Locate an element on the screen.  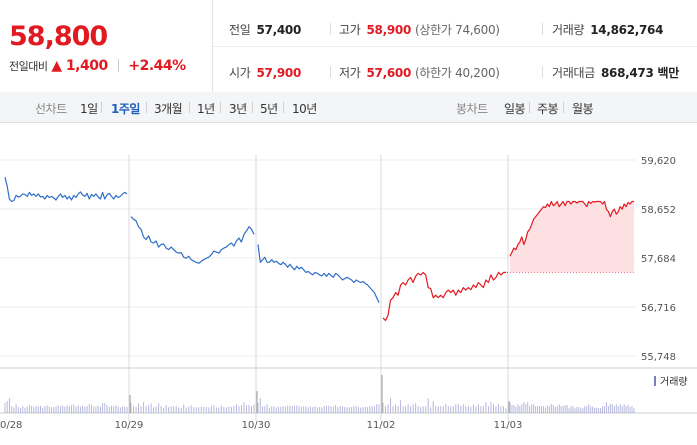
y-tick-label: 57,684 is located at coordinates (658, 259).